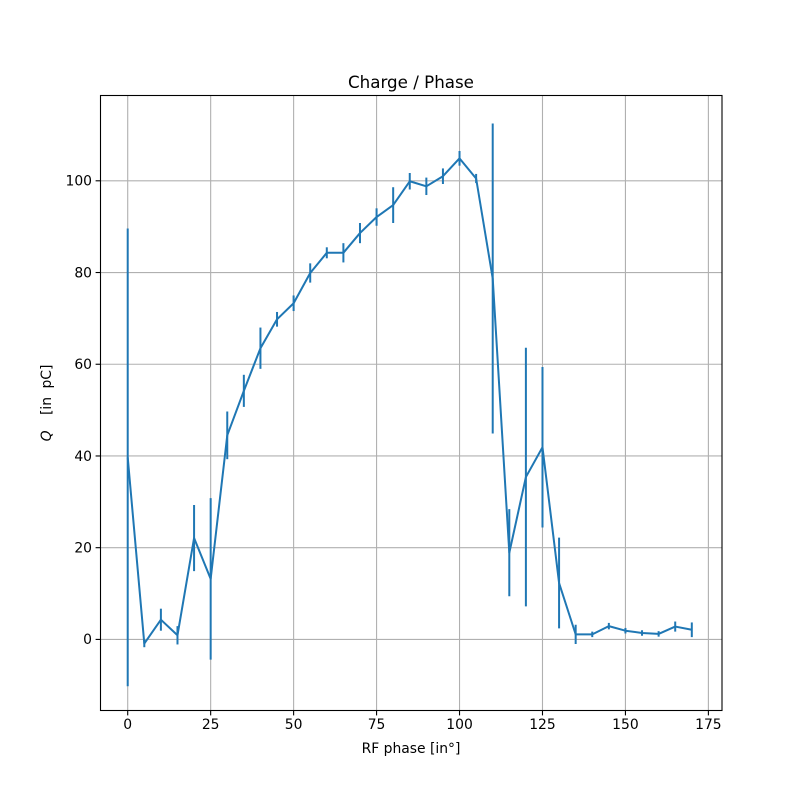  Describe the element at coordinates (83, 457) in the screenshot. I see `y-tick-label: 40` at that location.